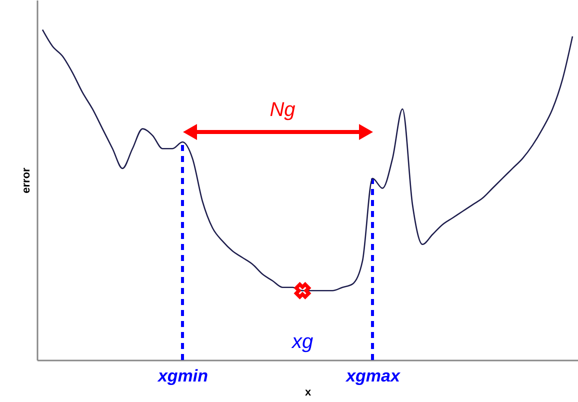 The image size is (578, 402). Describe the element at coordinates (373, 376) in the screenshot. I see `x-tick-label: xgmax` at that location.